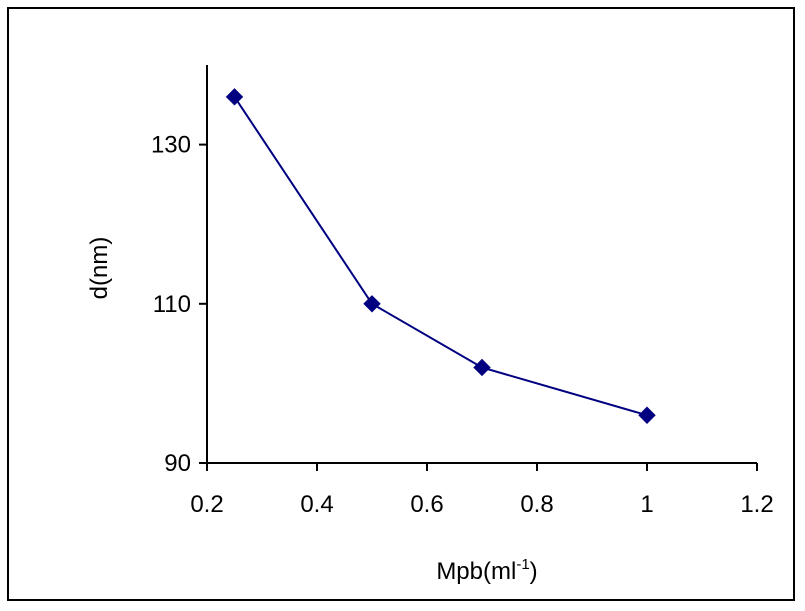 This screenshot has width=805, height=611. Describe the element at coordinates (206, 504) in the screenshot. I see `x-tick-label: 0.2` at that location.